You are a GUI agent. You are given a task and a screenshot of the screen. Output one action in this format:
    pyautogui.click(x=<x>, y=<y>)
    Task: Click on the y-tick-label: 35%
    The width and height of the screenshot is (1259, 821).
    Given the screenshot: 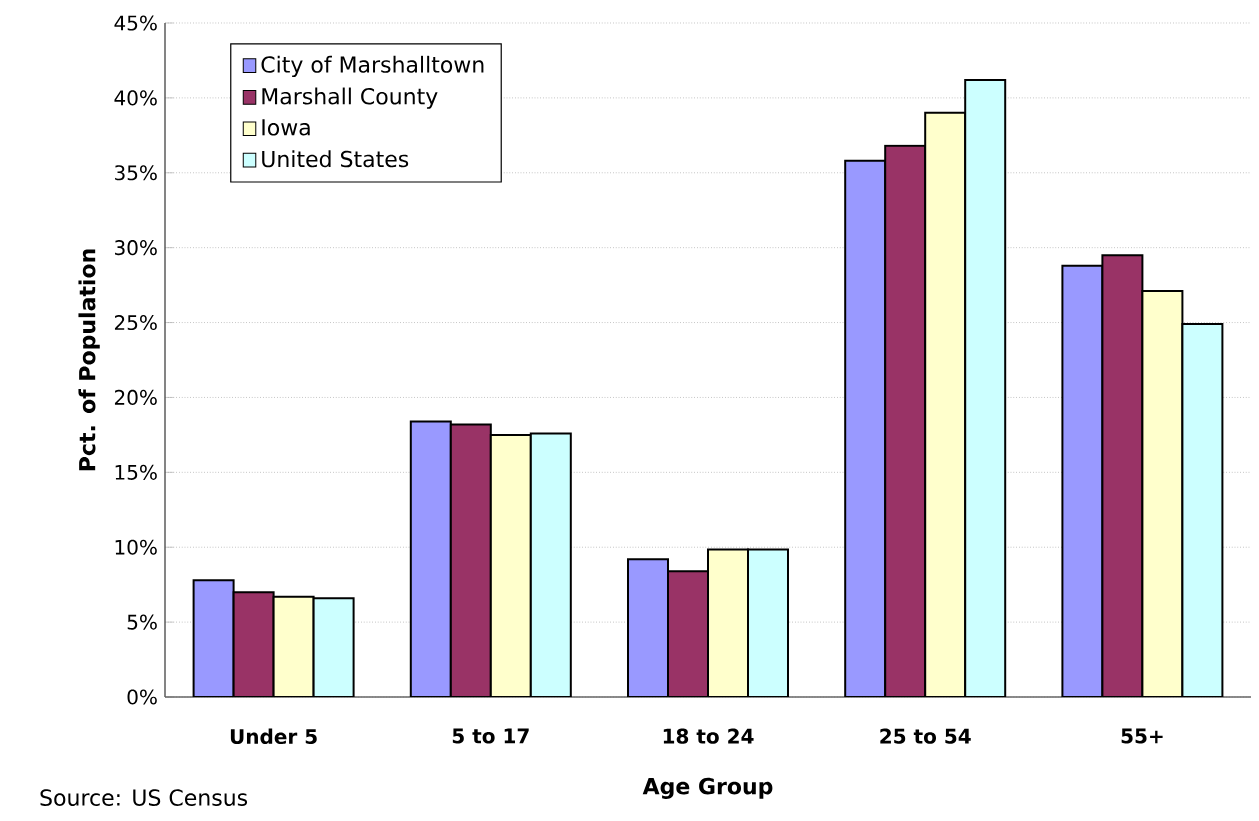 What is the action you would take?
    pyautogui.click(x=136, y=173)
    